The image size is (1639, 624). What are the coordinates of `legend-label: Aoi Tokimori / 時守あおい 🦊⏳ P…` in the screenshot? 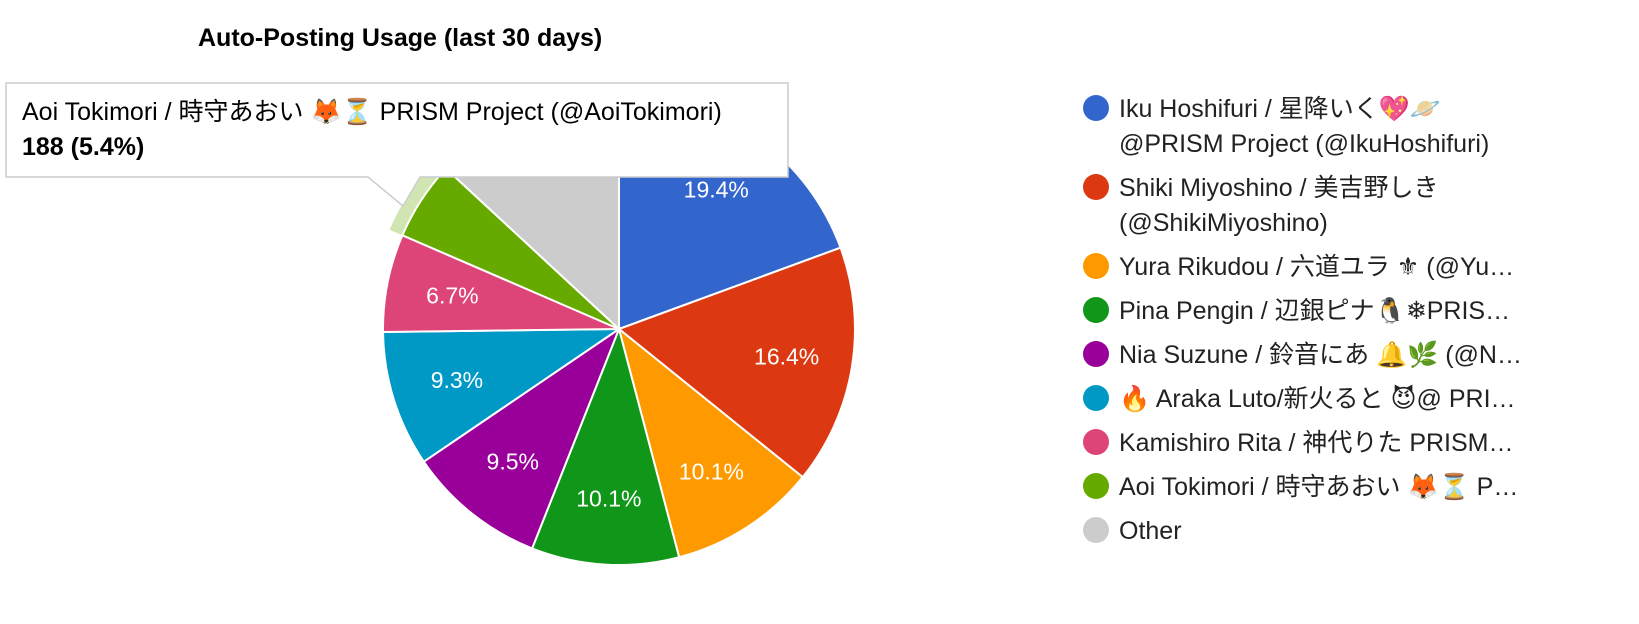 It's located at (1318, 486).